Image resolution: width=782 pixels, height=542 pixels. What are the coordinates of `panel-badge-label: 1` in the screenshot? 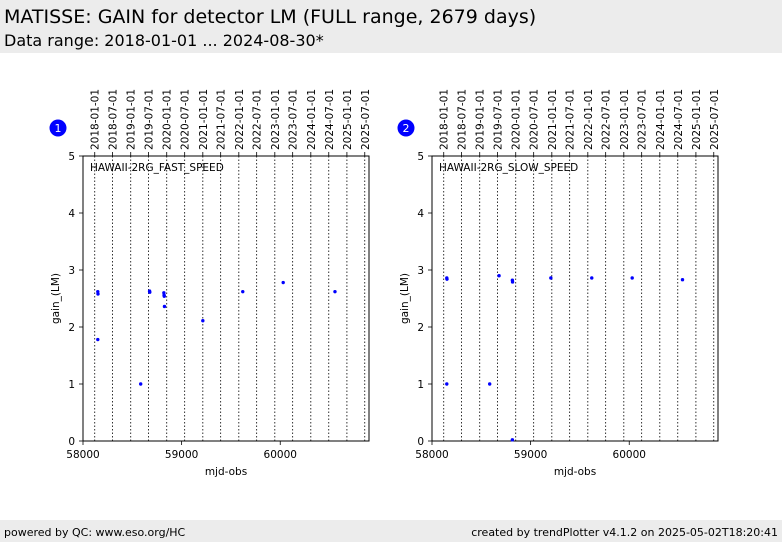 It's located at (58, 128).